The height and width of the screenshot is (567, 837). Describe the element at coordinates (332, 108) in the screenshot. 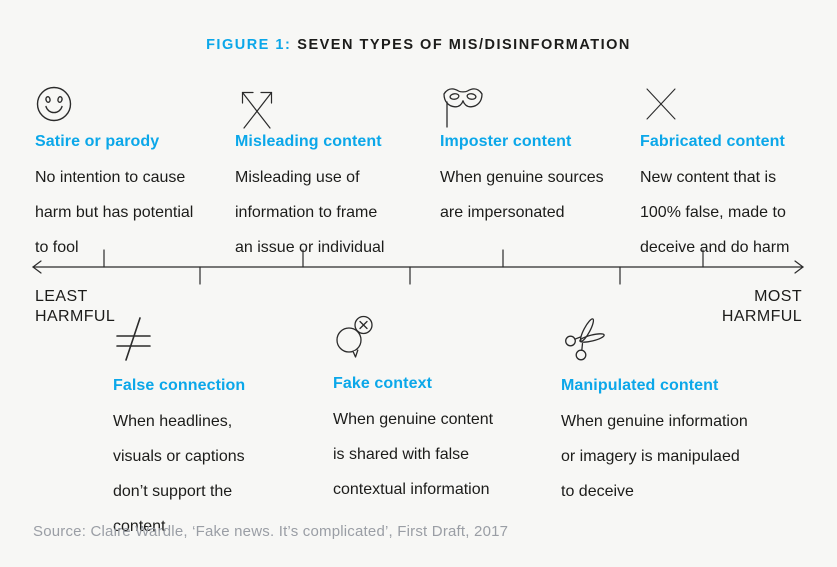

I see `crossed-arrows-icon` at that location.